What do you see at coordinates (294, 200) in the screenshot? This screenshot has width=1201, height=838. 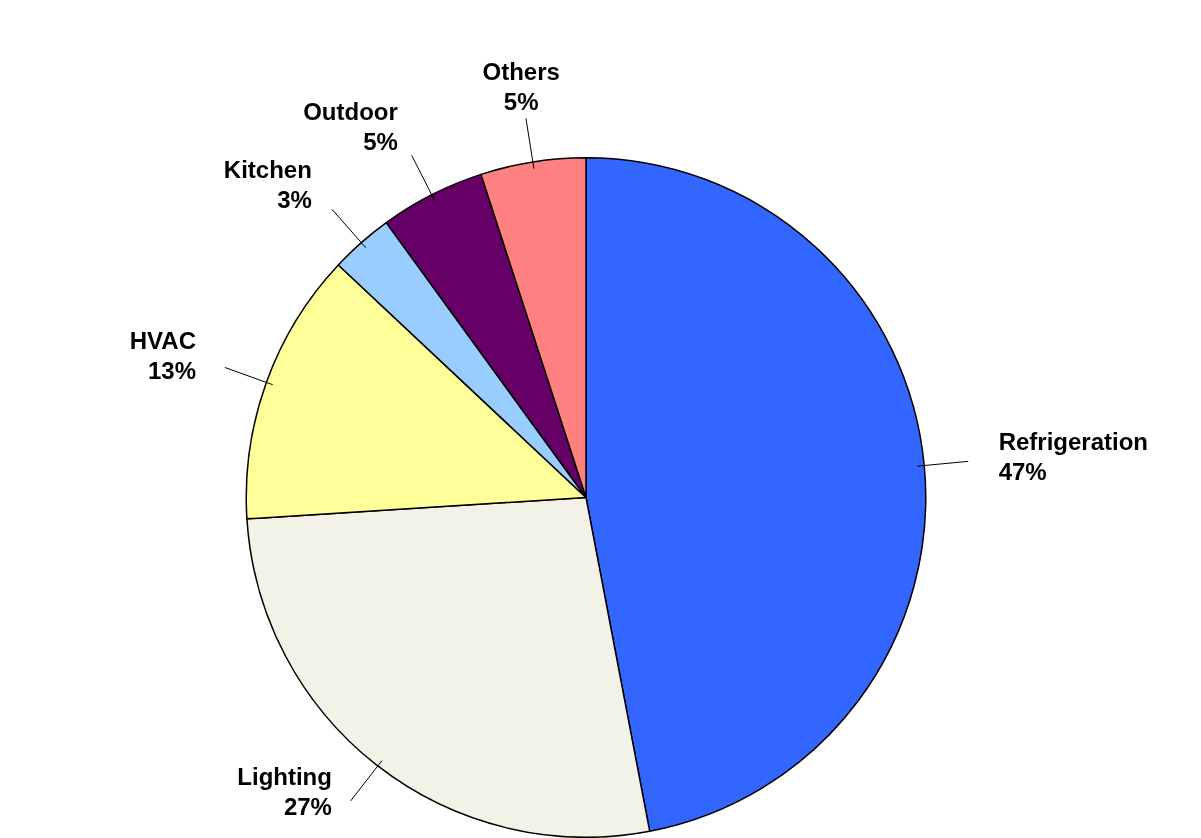 I see `data-label: 3%` at bounding box center [294, 200].